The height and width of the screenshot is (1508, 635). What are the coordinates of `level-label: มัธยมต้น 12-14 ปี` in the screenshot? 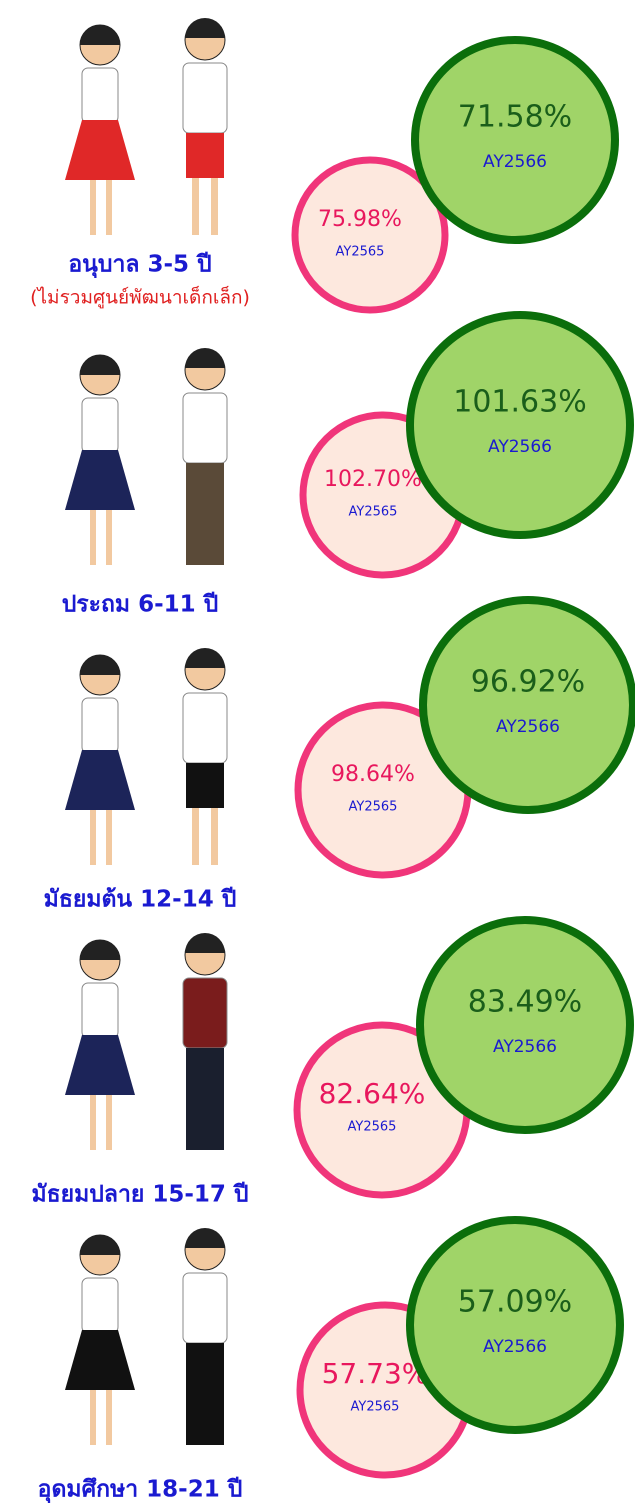 It's located at (140, 900).